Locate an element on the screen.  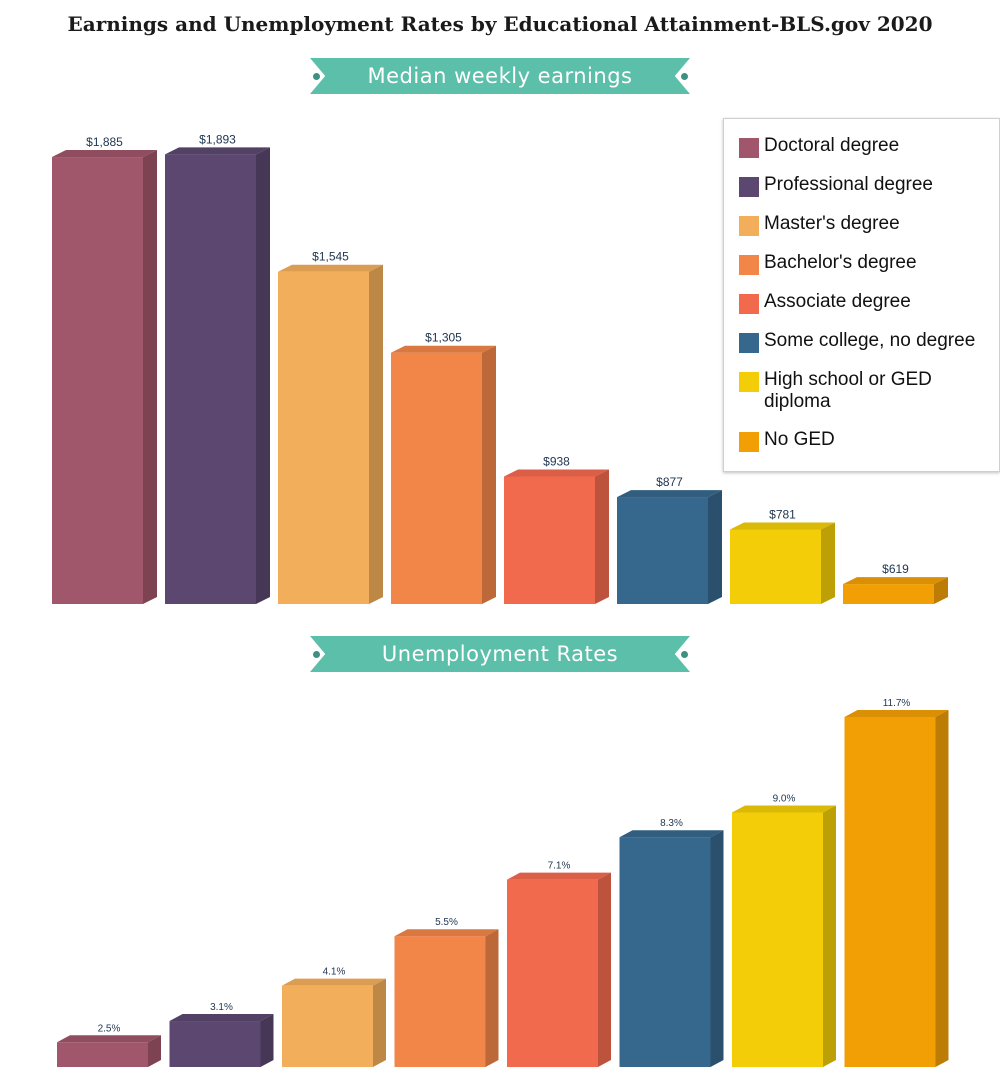
legend-label: Professional degree is located at coordinates (848, 184).